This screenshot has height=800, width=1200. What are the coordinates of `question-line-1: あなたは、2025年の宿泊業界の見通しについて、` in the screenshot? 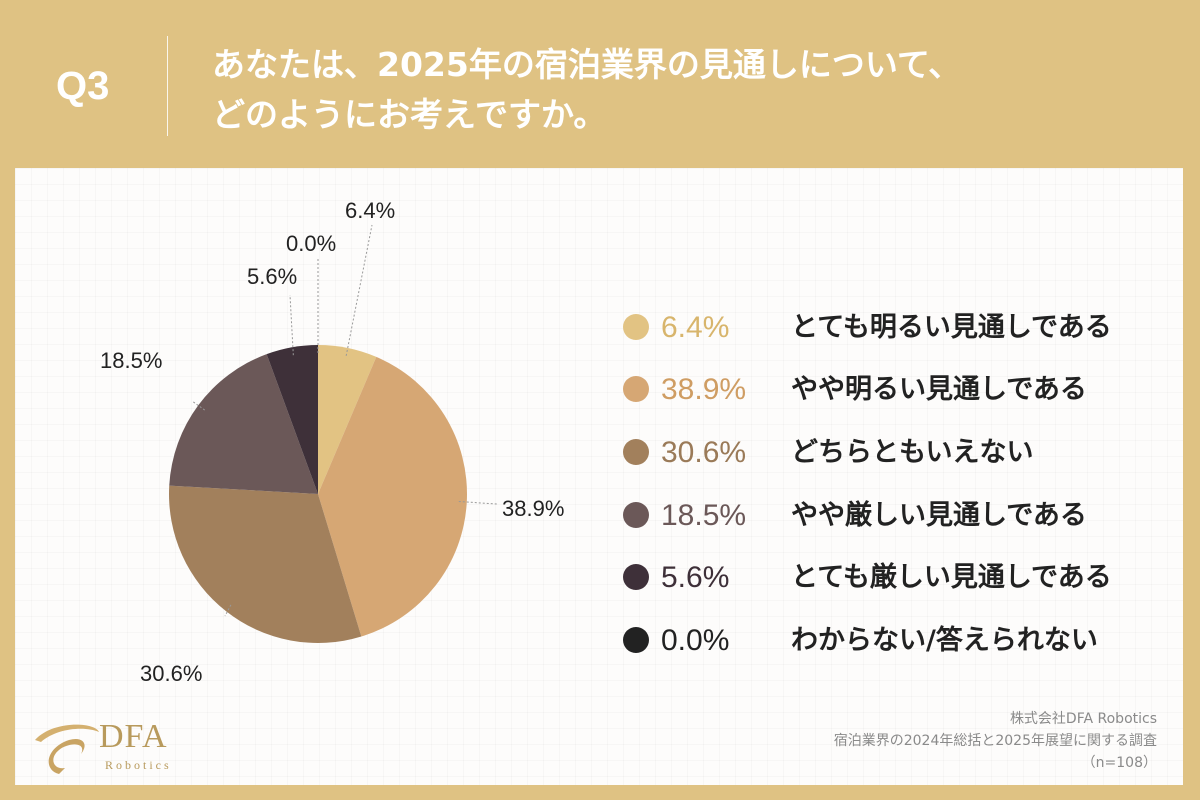 It's located at (587, 64).